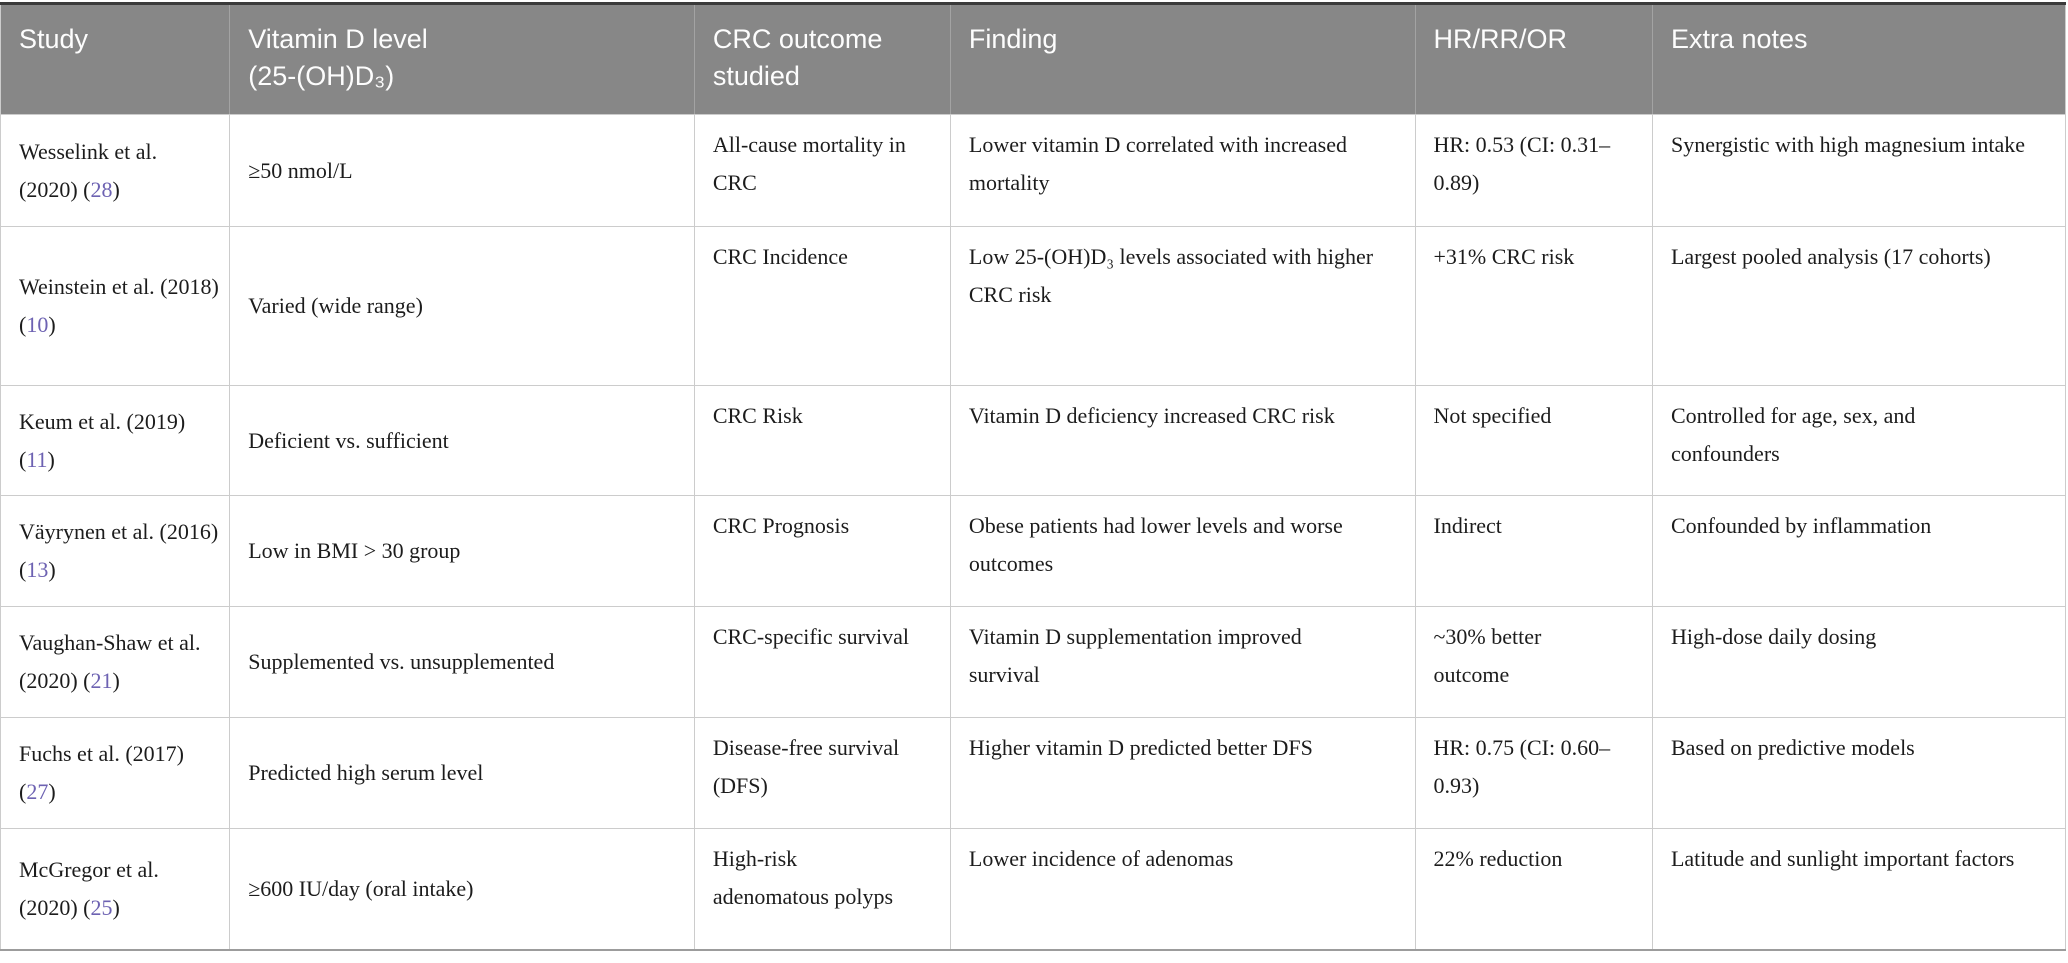 The image size is (2068, 963). What do you see at coordinates (1182, 59) in the screenshot?
I see `column-header-finding: Finding` at bounding box center [1182, 59].